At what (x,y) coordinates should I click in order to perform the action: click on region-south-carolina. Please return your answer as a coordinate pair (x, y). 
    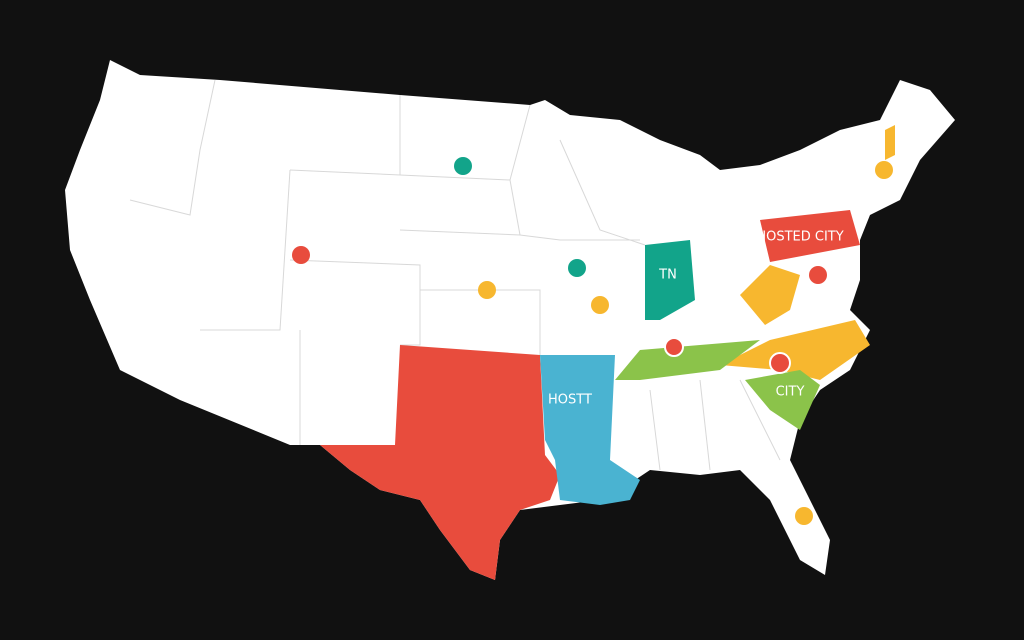
    Looking at the image, I should click on (782, 400).